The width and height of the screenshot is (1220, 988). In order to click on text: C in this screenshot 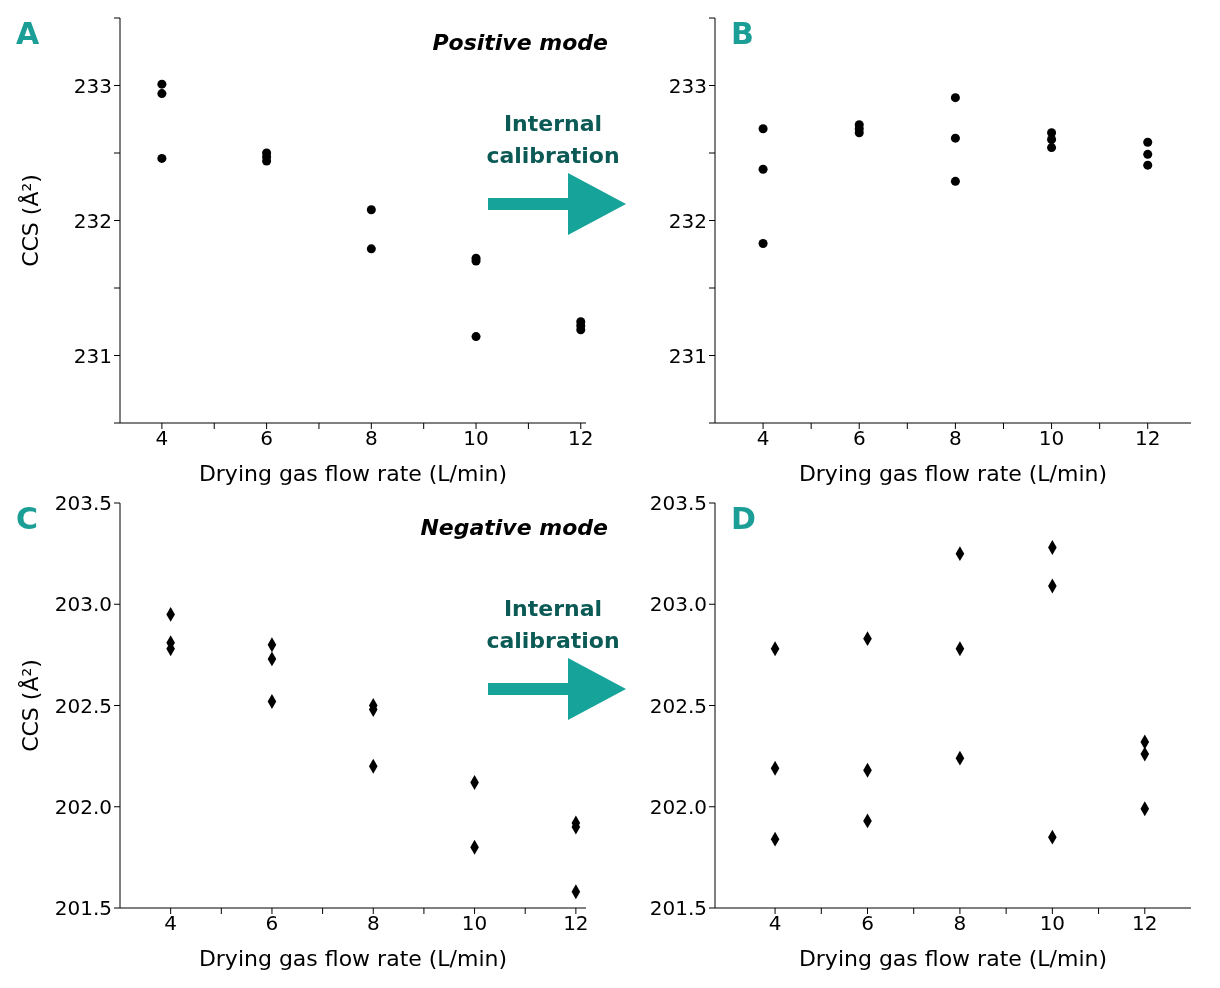, I will do `click(27, 518)`.